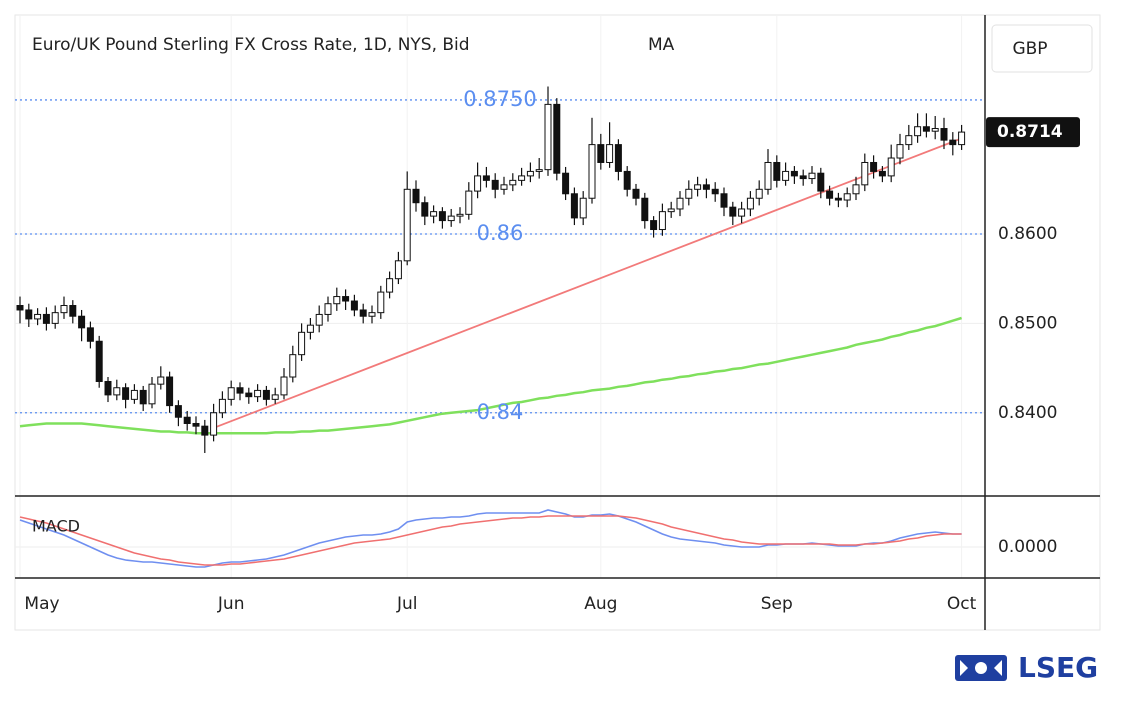  I want to click on level-label: 0.86, so click(500, 233).